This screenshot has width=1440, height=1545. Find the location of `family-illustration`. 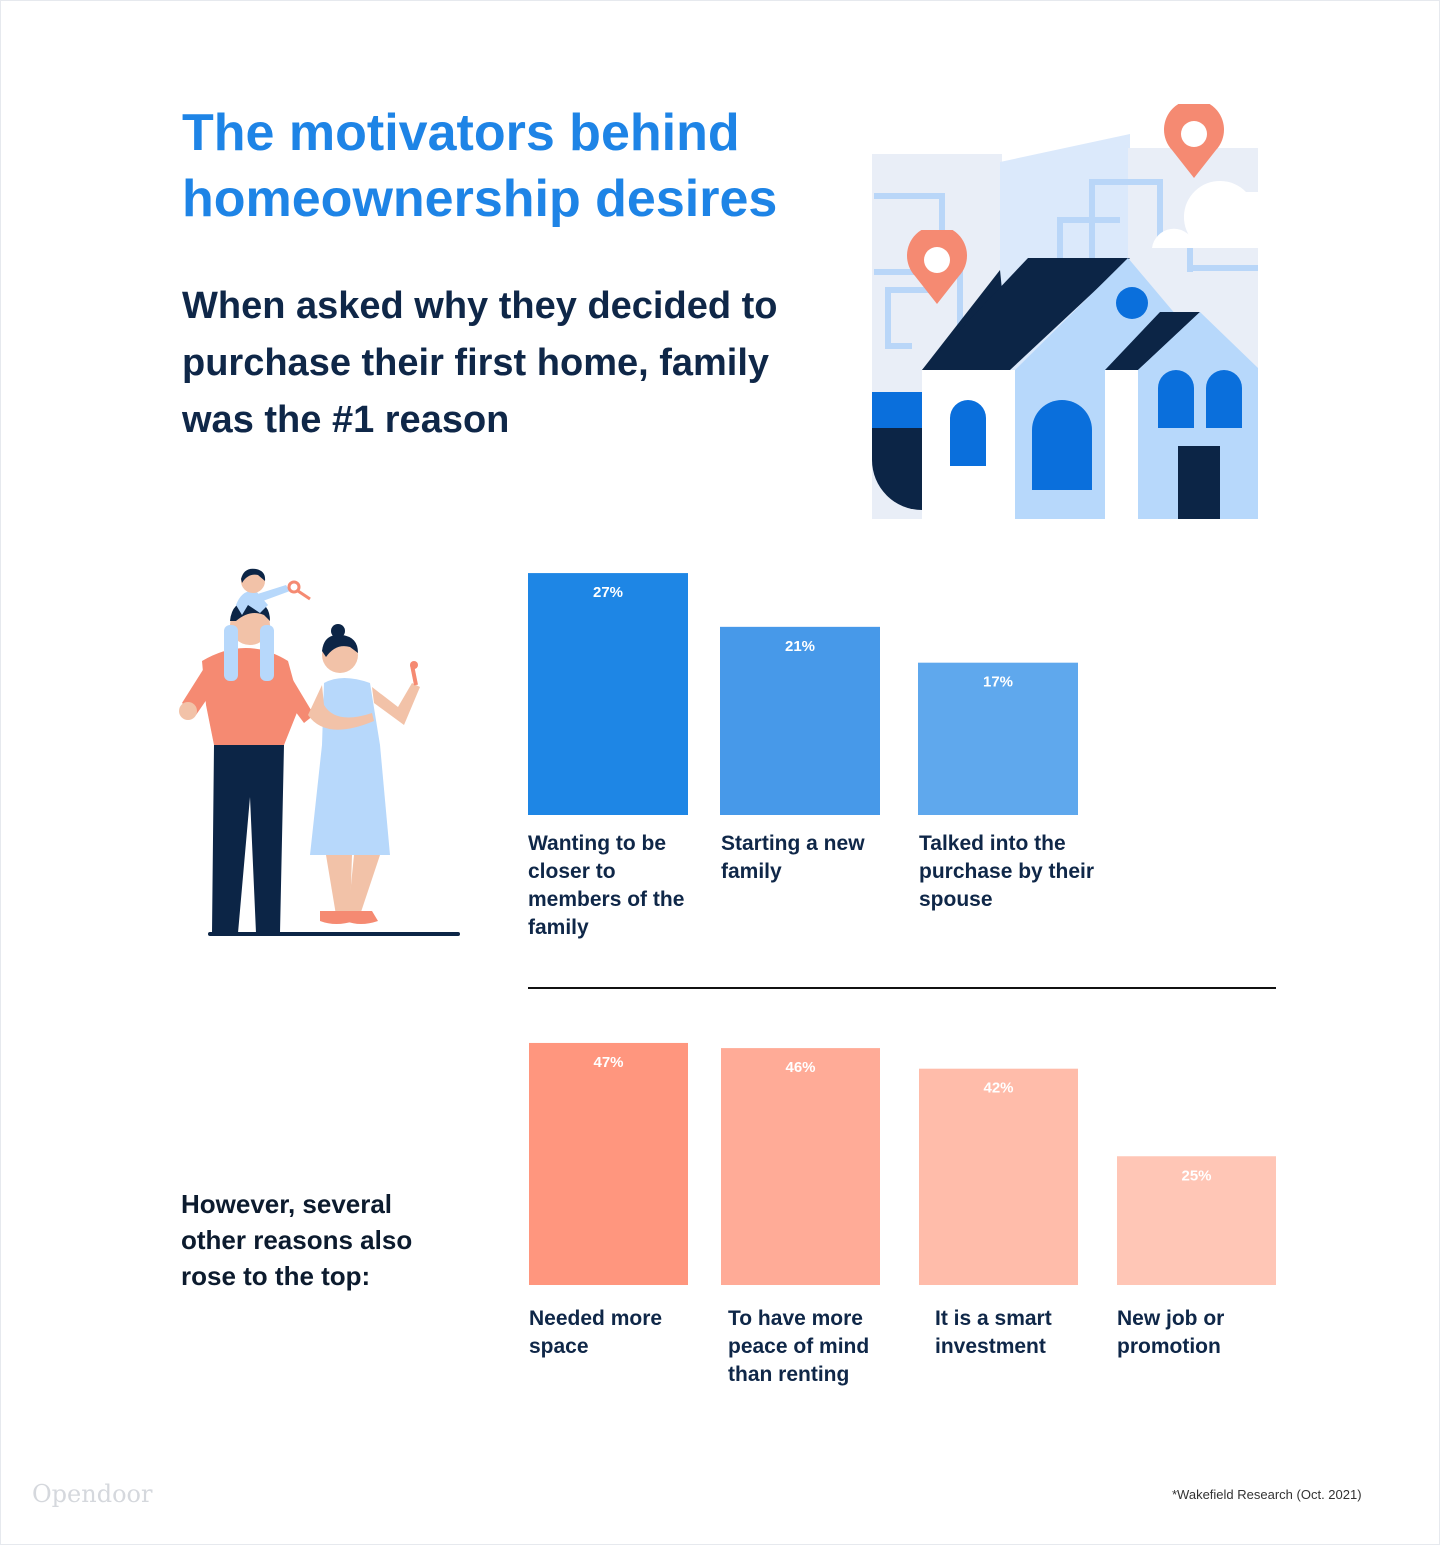

family-illustration is located at coordinates (319, 752).